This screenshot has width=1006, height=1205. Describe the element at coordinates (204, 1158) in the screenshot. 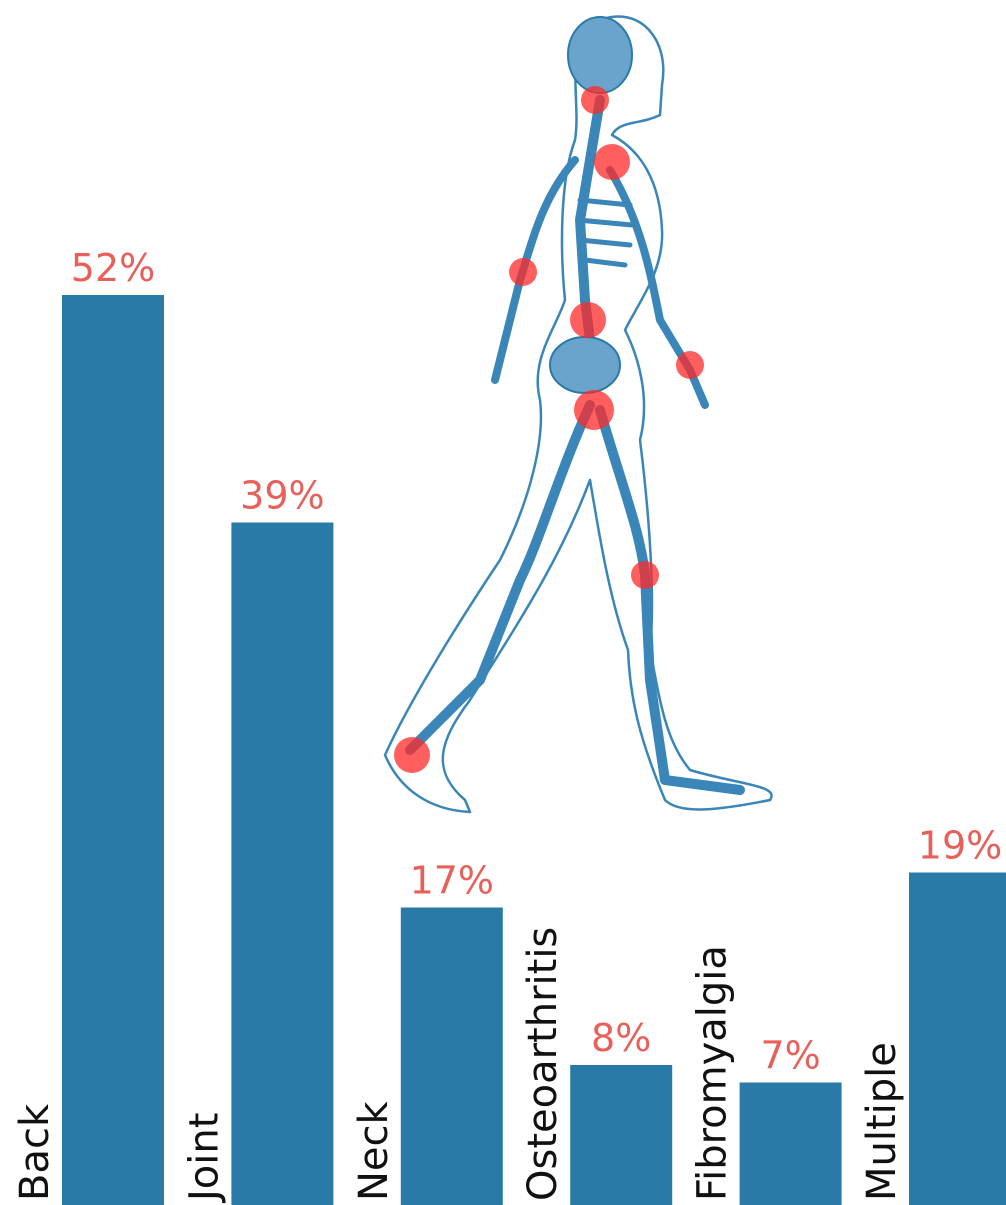

I see `category-label: Joint` at that location.